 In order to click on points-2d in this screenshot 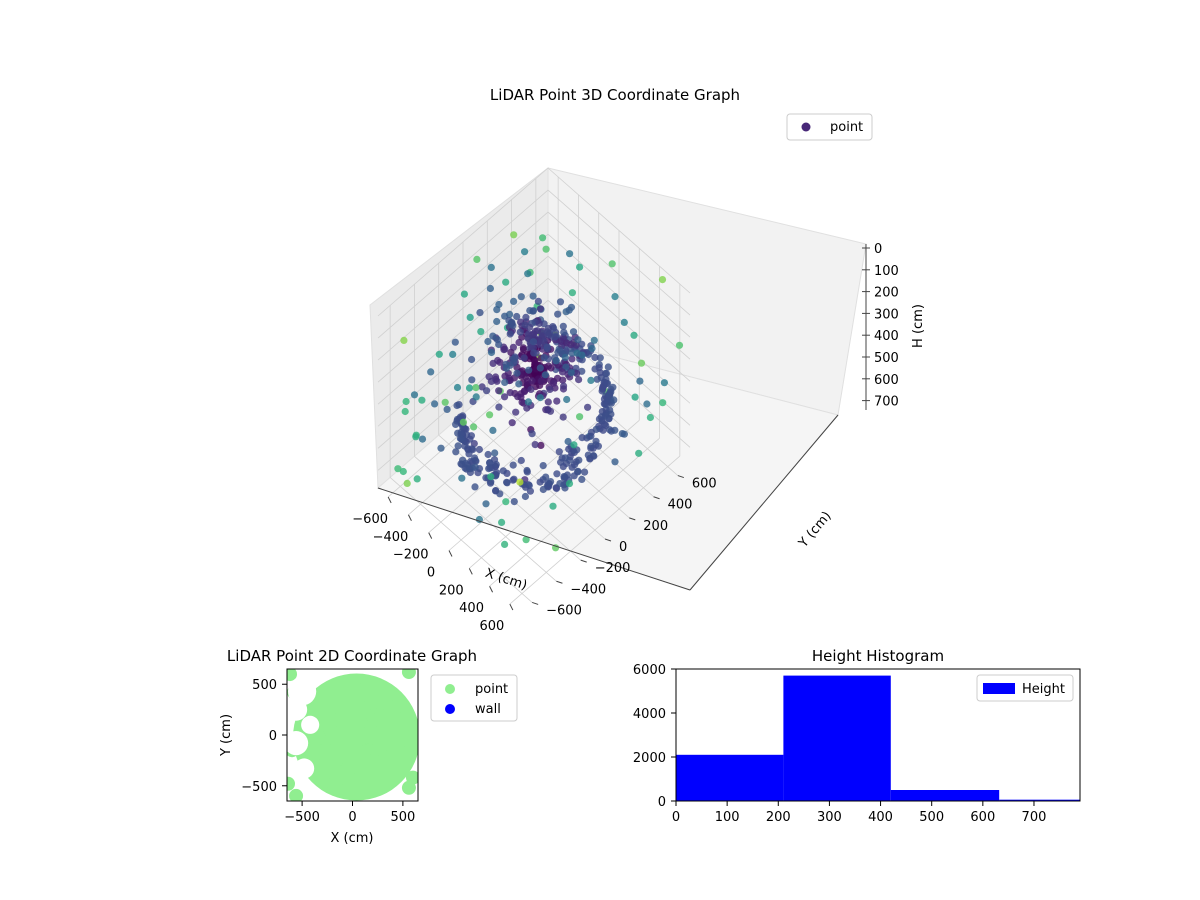, I will do `click(352, 735)`.